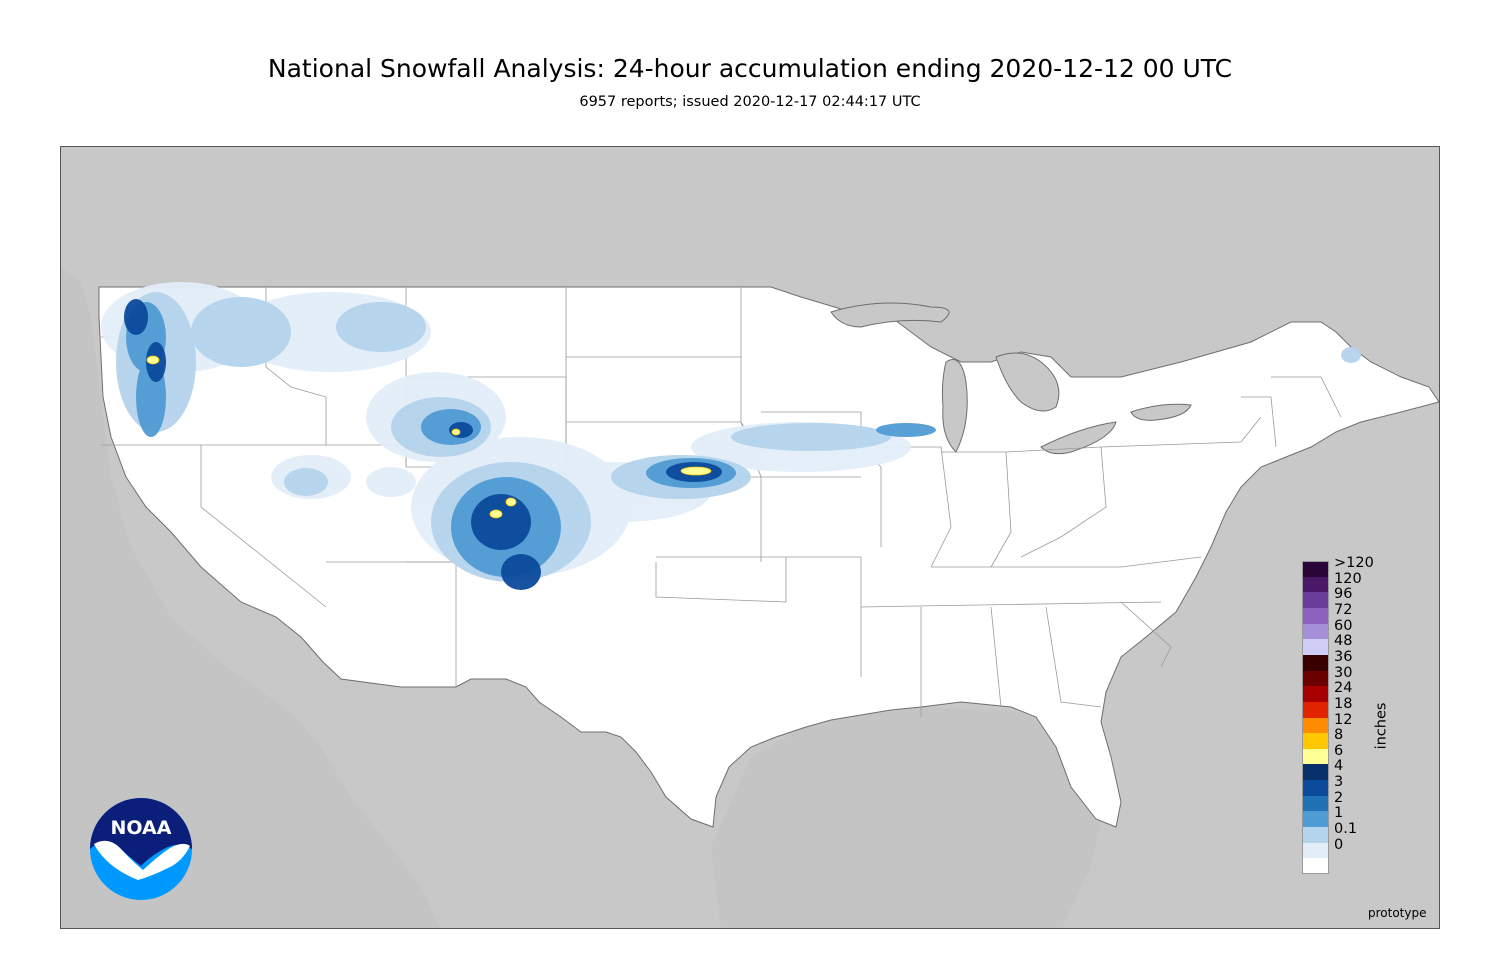 Image resolution: width=1500 pixels, height=978 pixels. What do you see at coordinates (1343, 719) in the screenshot?
I see `legend-label: 12` at bounding box center [1343, 719].